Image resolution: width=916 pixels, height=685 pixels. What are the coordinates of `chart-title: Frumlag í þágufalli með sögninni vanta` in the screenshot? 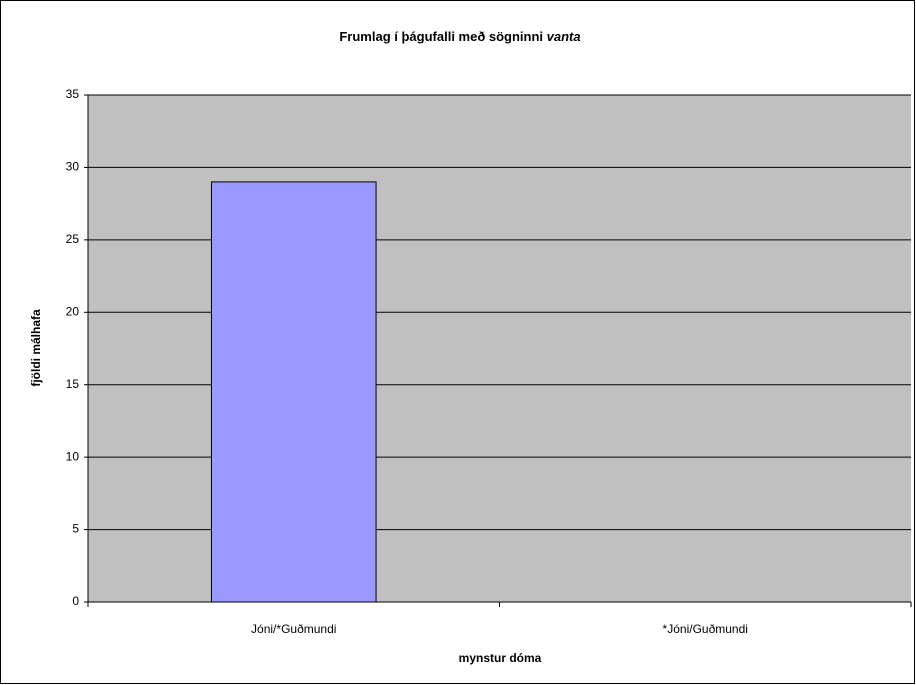 It's located at (459, 36).